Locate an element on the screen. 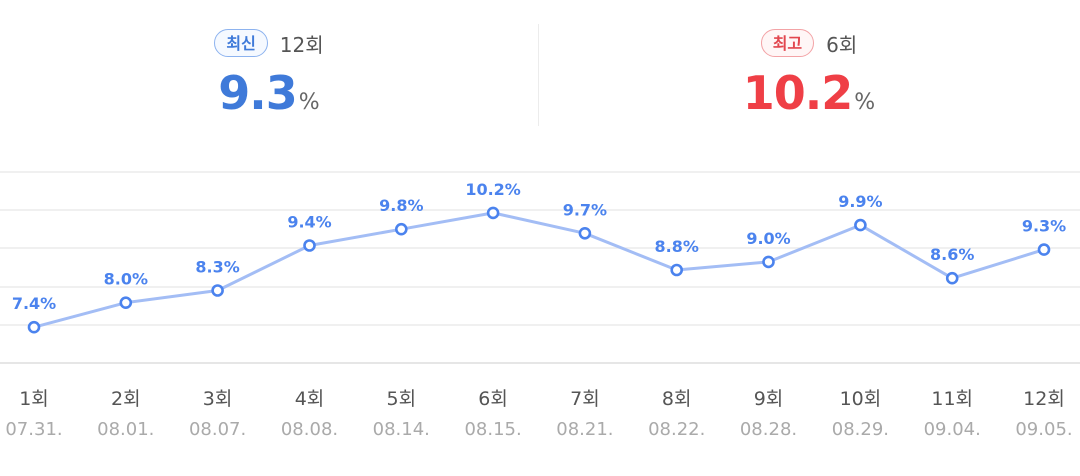  x-tick-label-10: 10회 is located at coordinates (861, 399).